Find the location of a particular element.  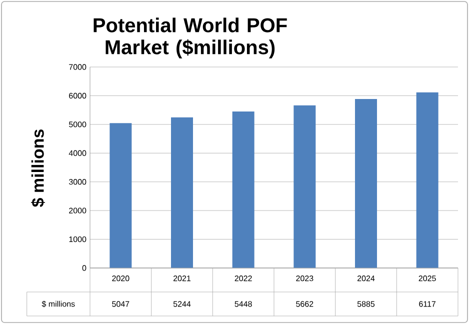

y-tick-label: 4000 is located at coordinates (77, 153).